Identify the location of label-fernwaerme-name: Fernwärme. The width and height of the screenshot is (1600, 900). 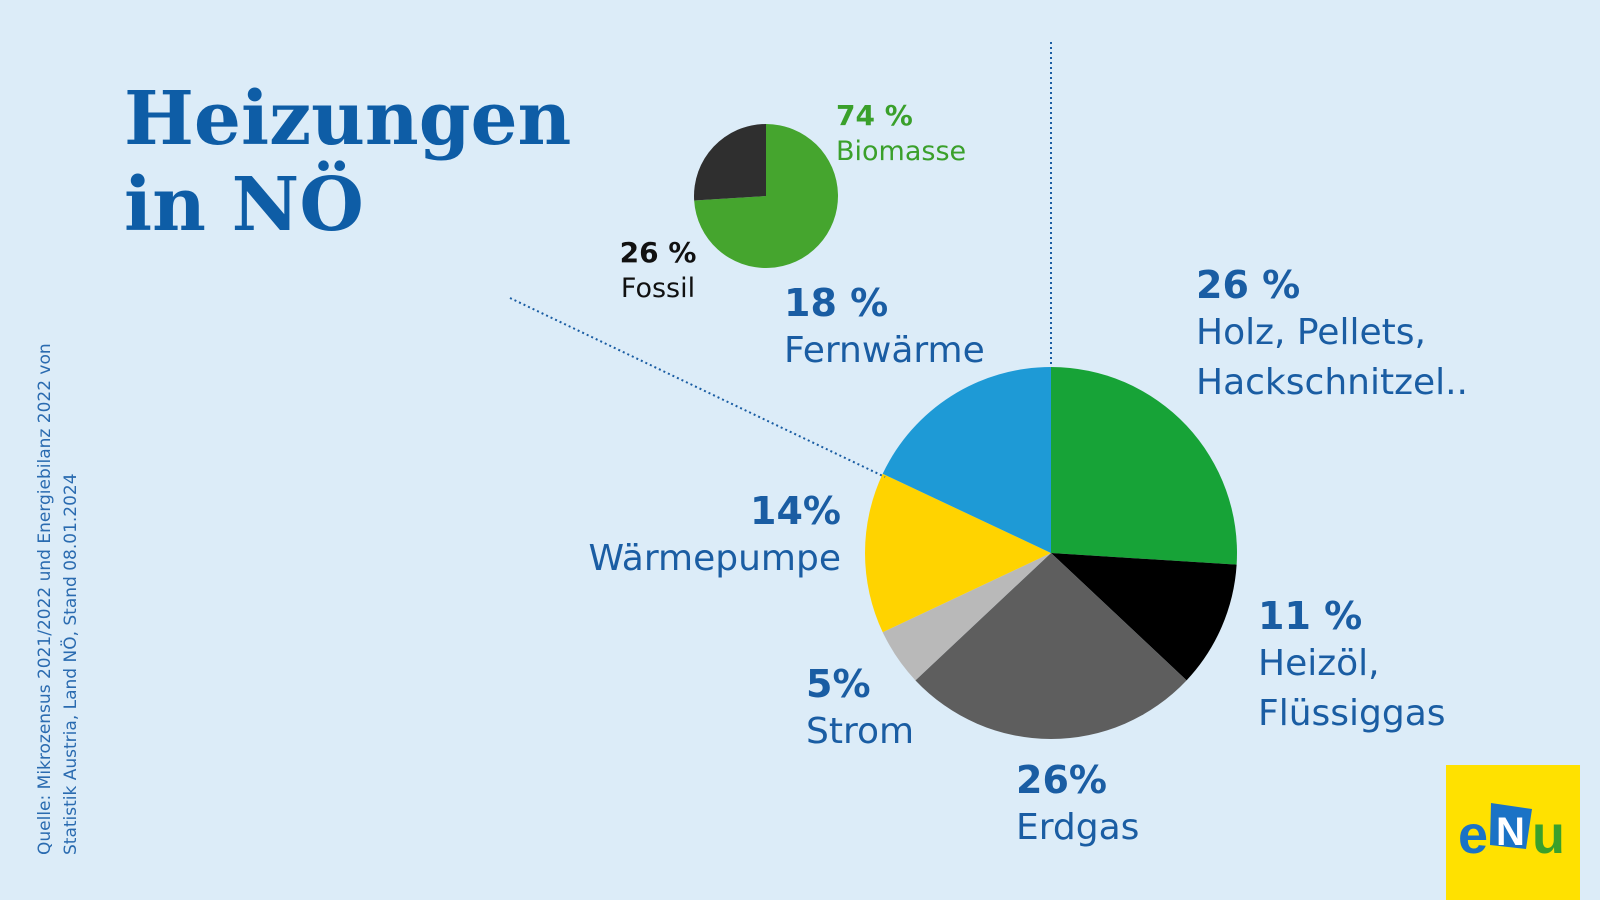
(884, 350).